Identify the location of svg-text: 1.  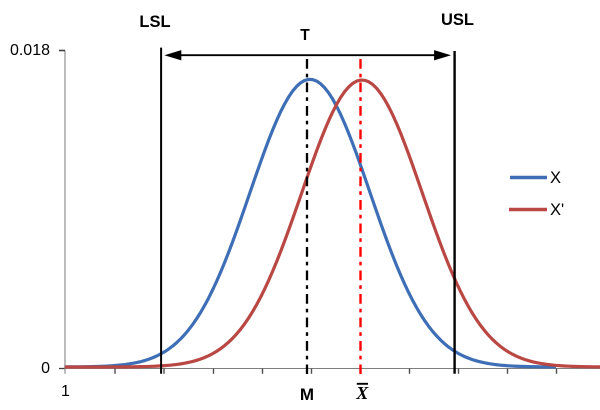
(65, 391).